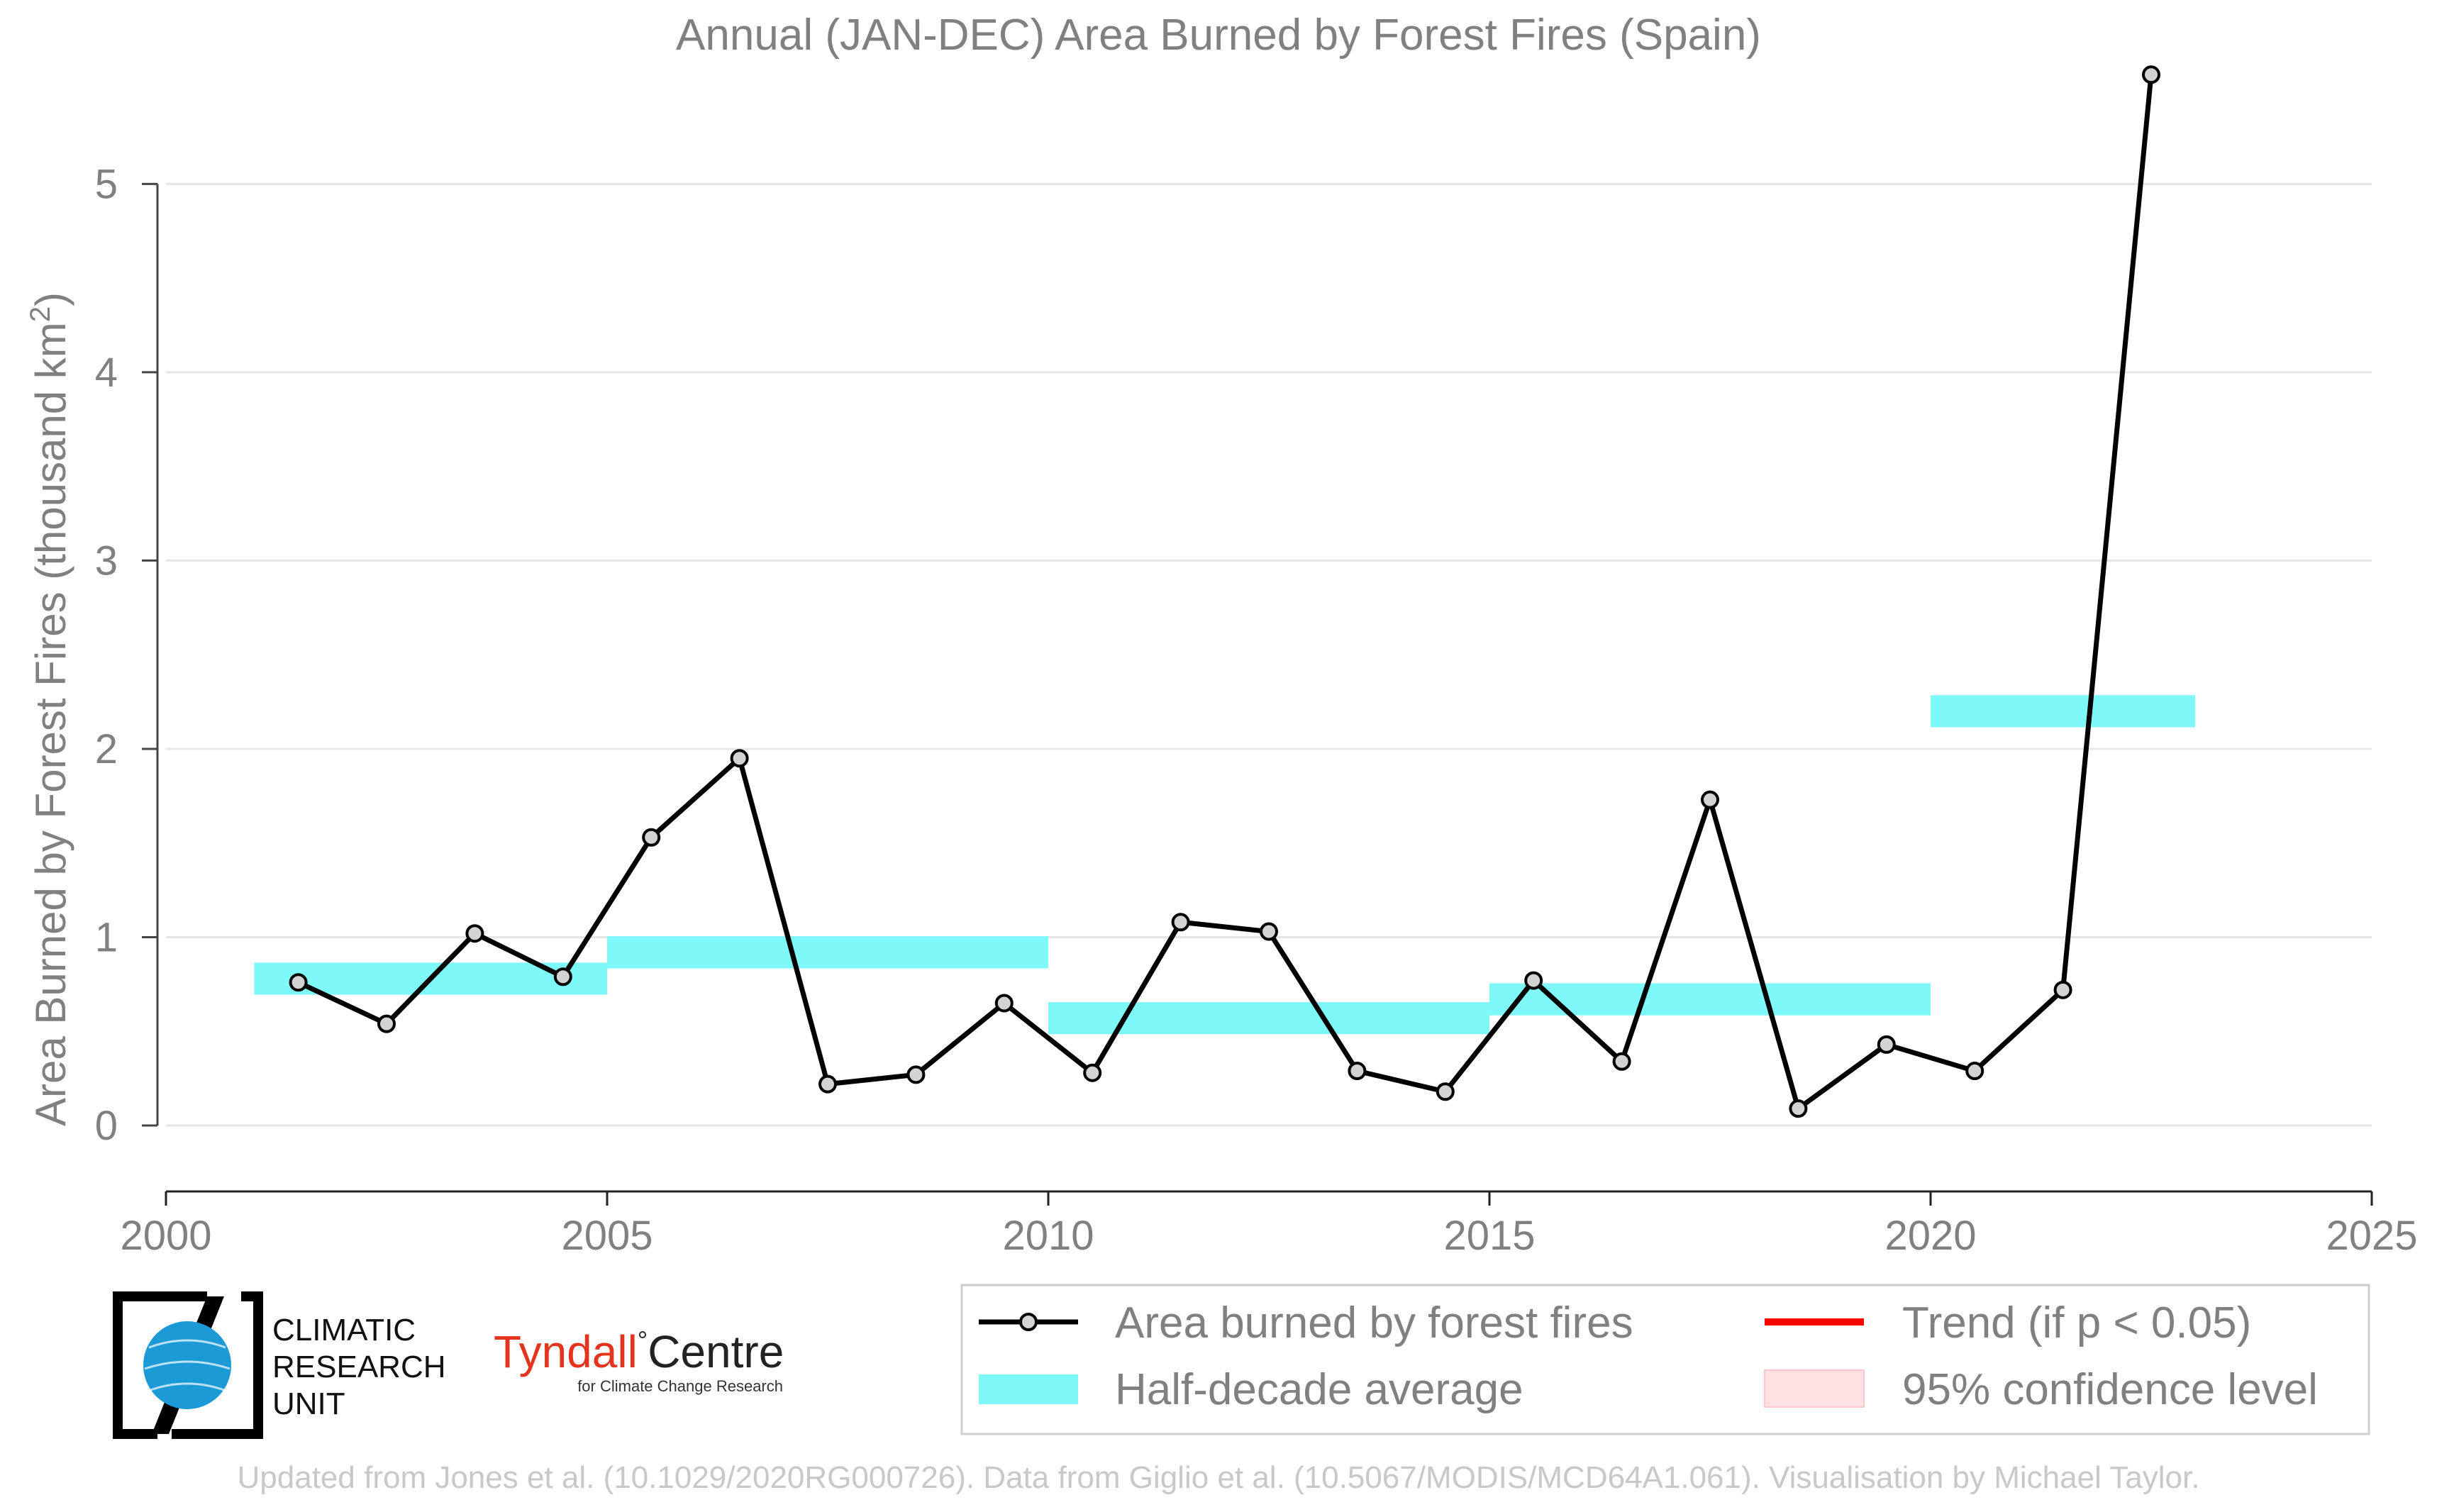  Describe the element at coordinates (1048, 1236) in the screenshot. I see `x-tick-label-2010: 2010` at that location.